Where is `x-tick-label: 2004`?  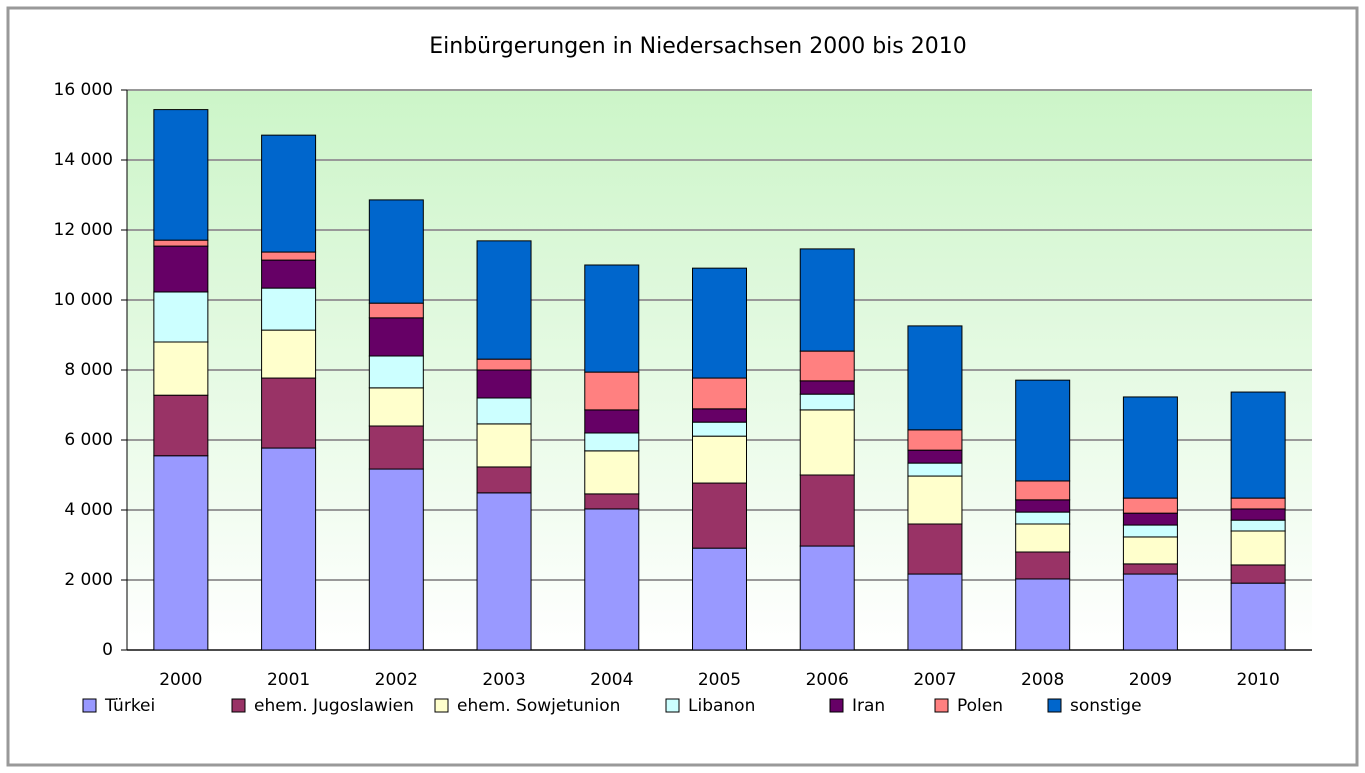
x-tick-label: 2004 is located at coordinates (611, 680).